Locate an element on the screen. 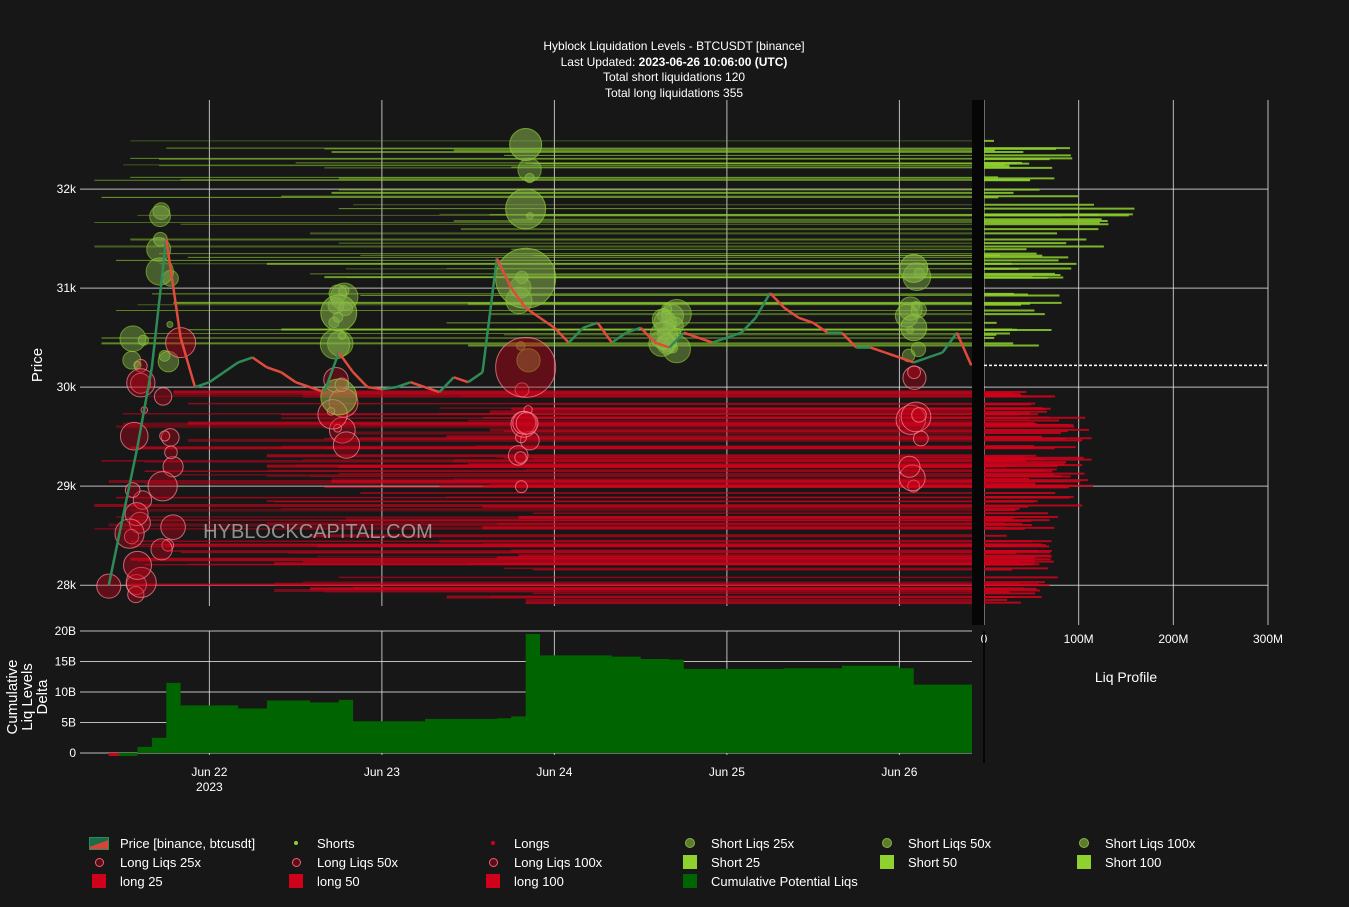 This screenshot has height=907, width=1349. legend-label: Short 50 is located at coordinates (933, 862).